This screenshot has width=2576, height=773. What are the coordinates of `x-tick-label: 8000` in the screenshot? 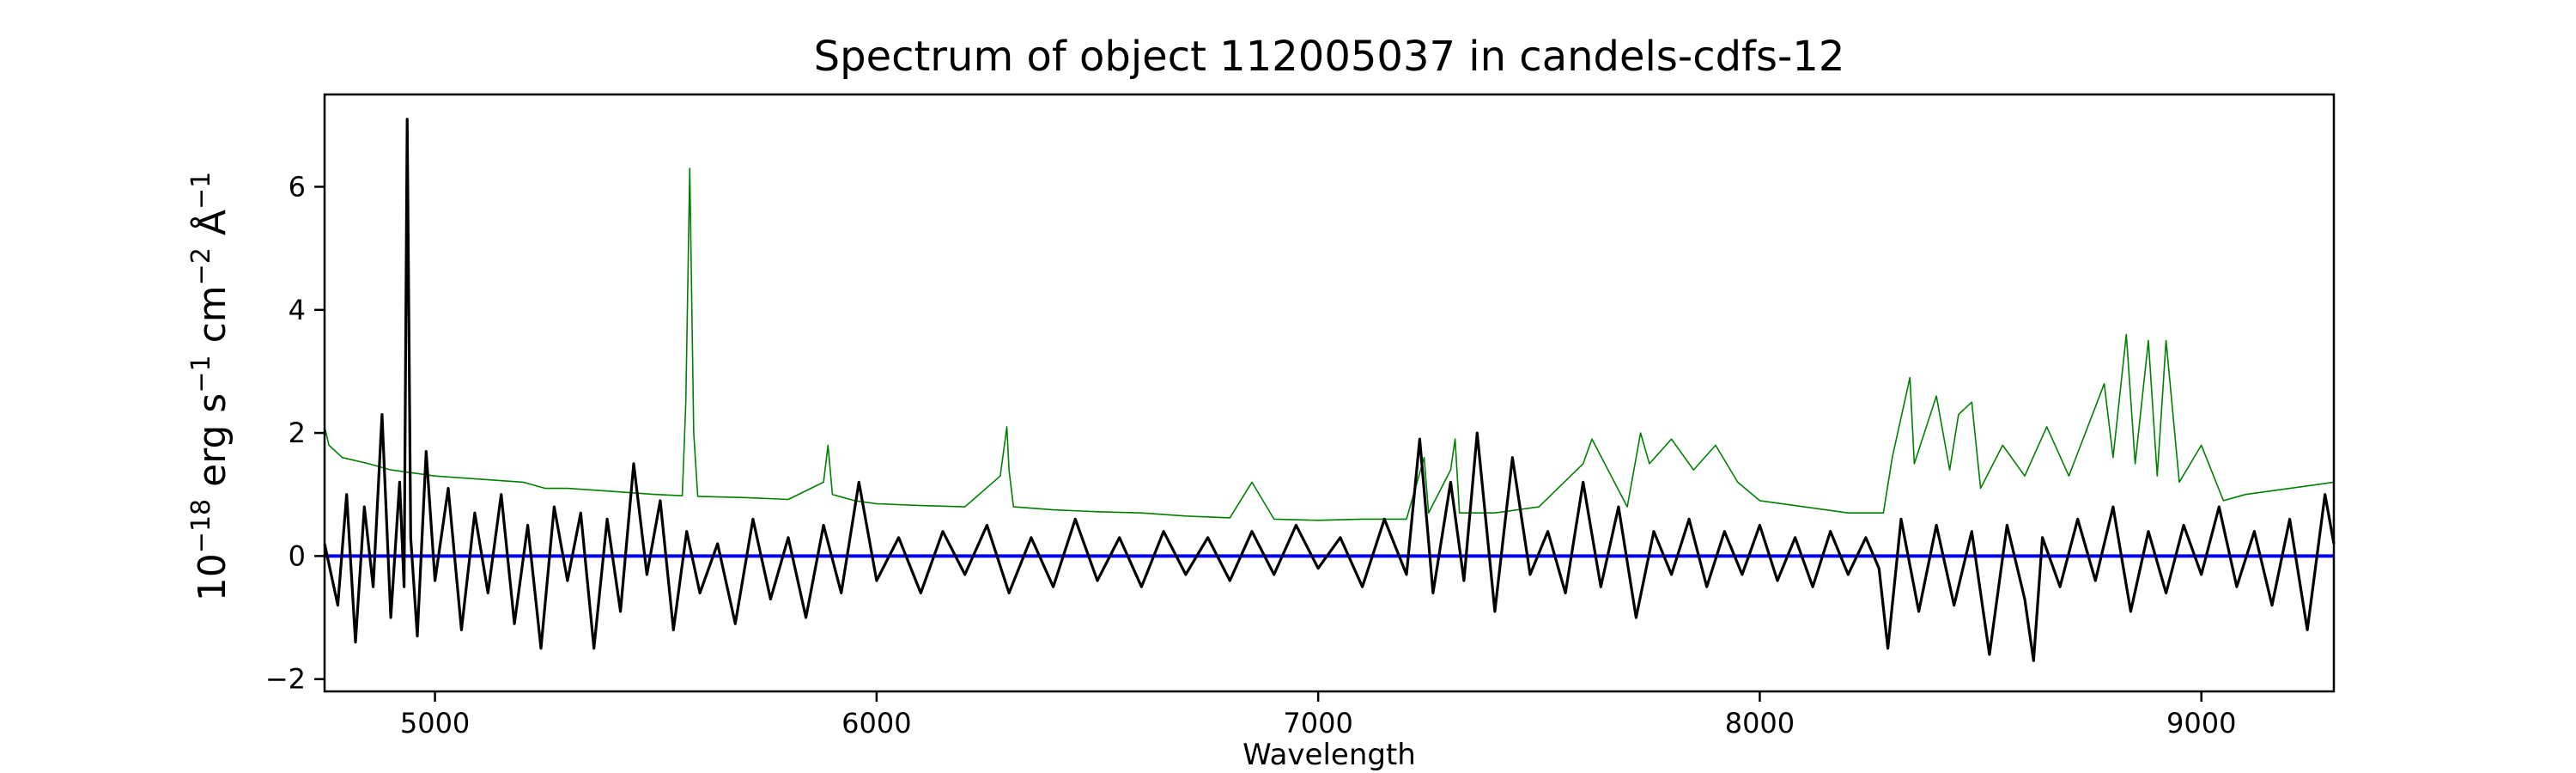 It's located at (1760, 723).